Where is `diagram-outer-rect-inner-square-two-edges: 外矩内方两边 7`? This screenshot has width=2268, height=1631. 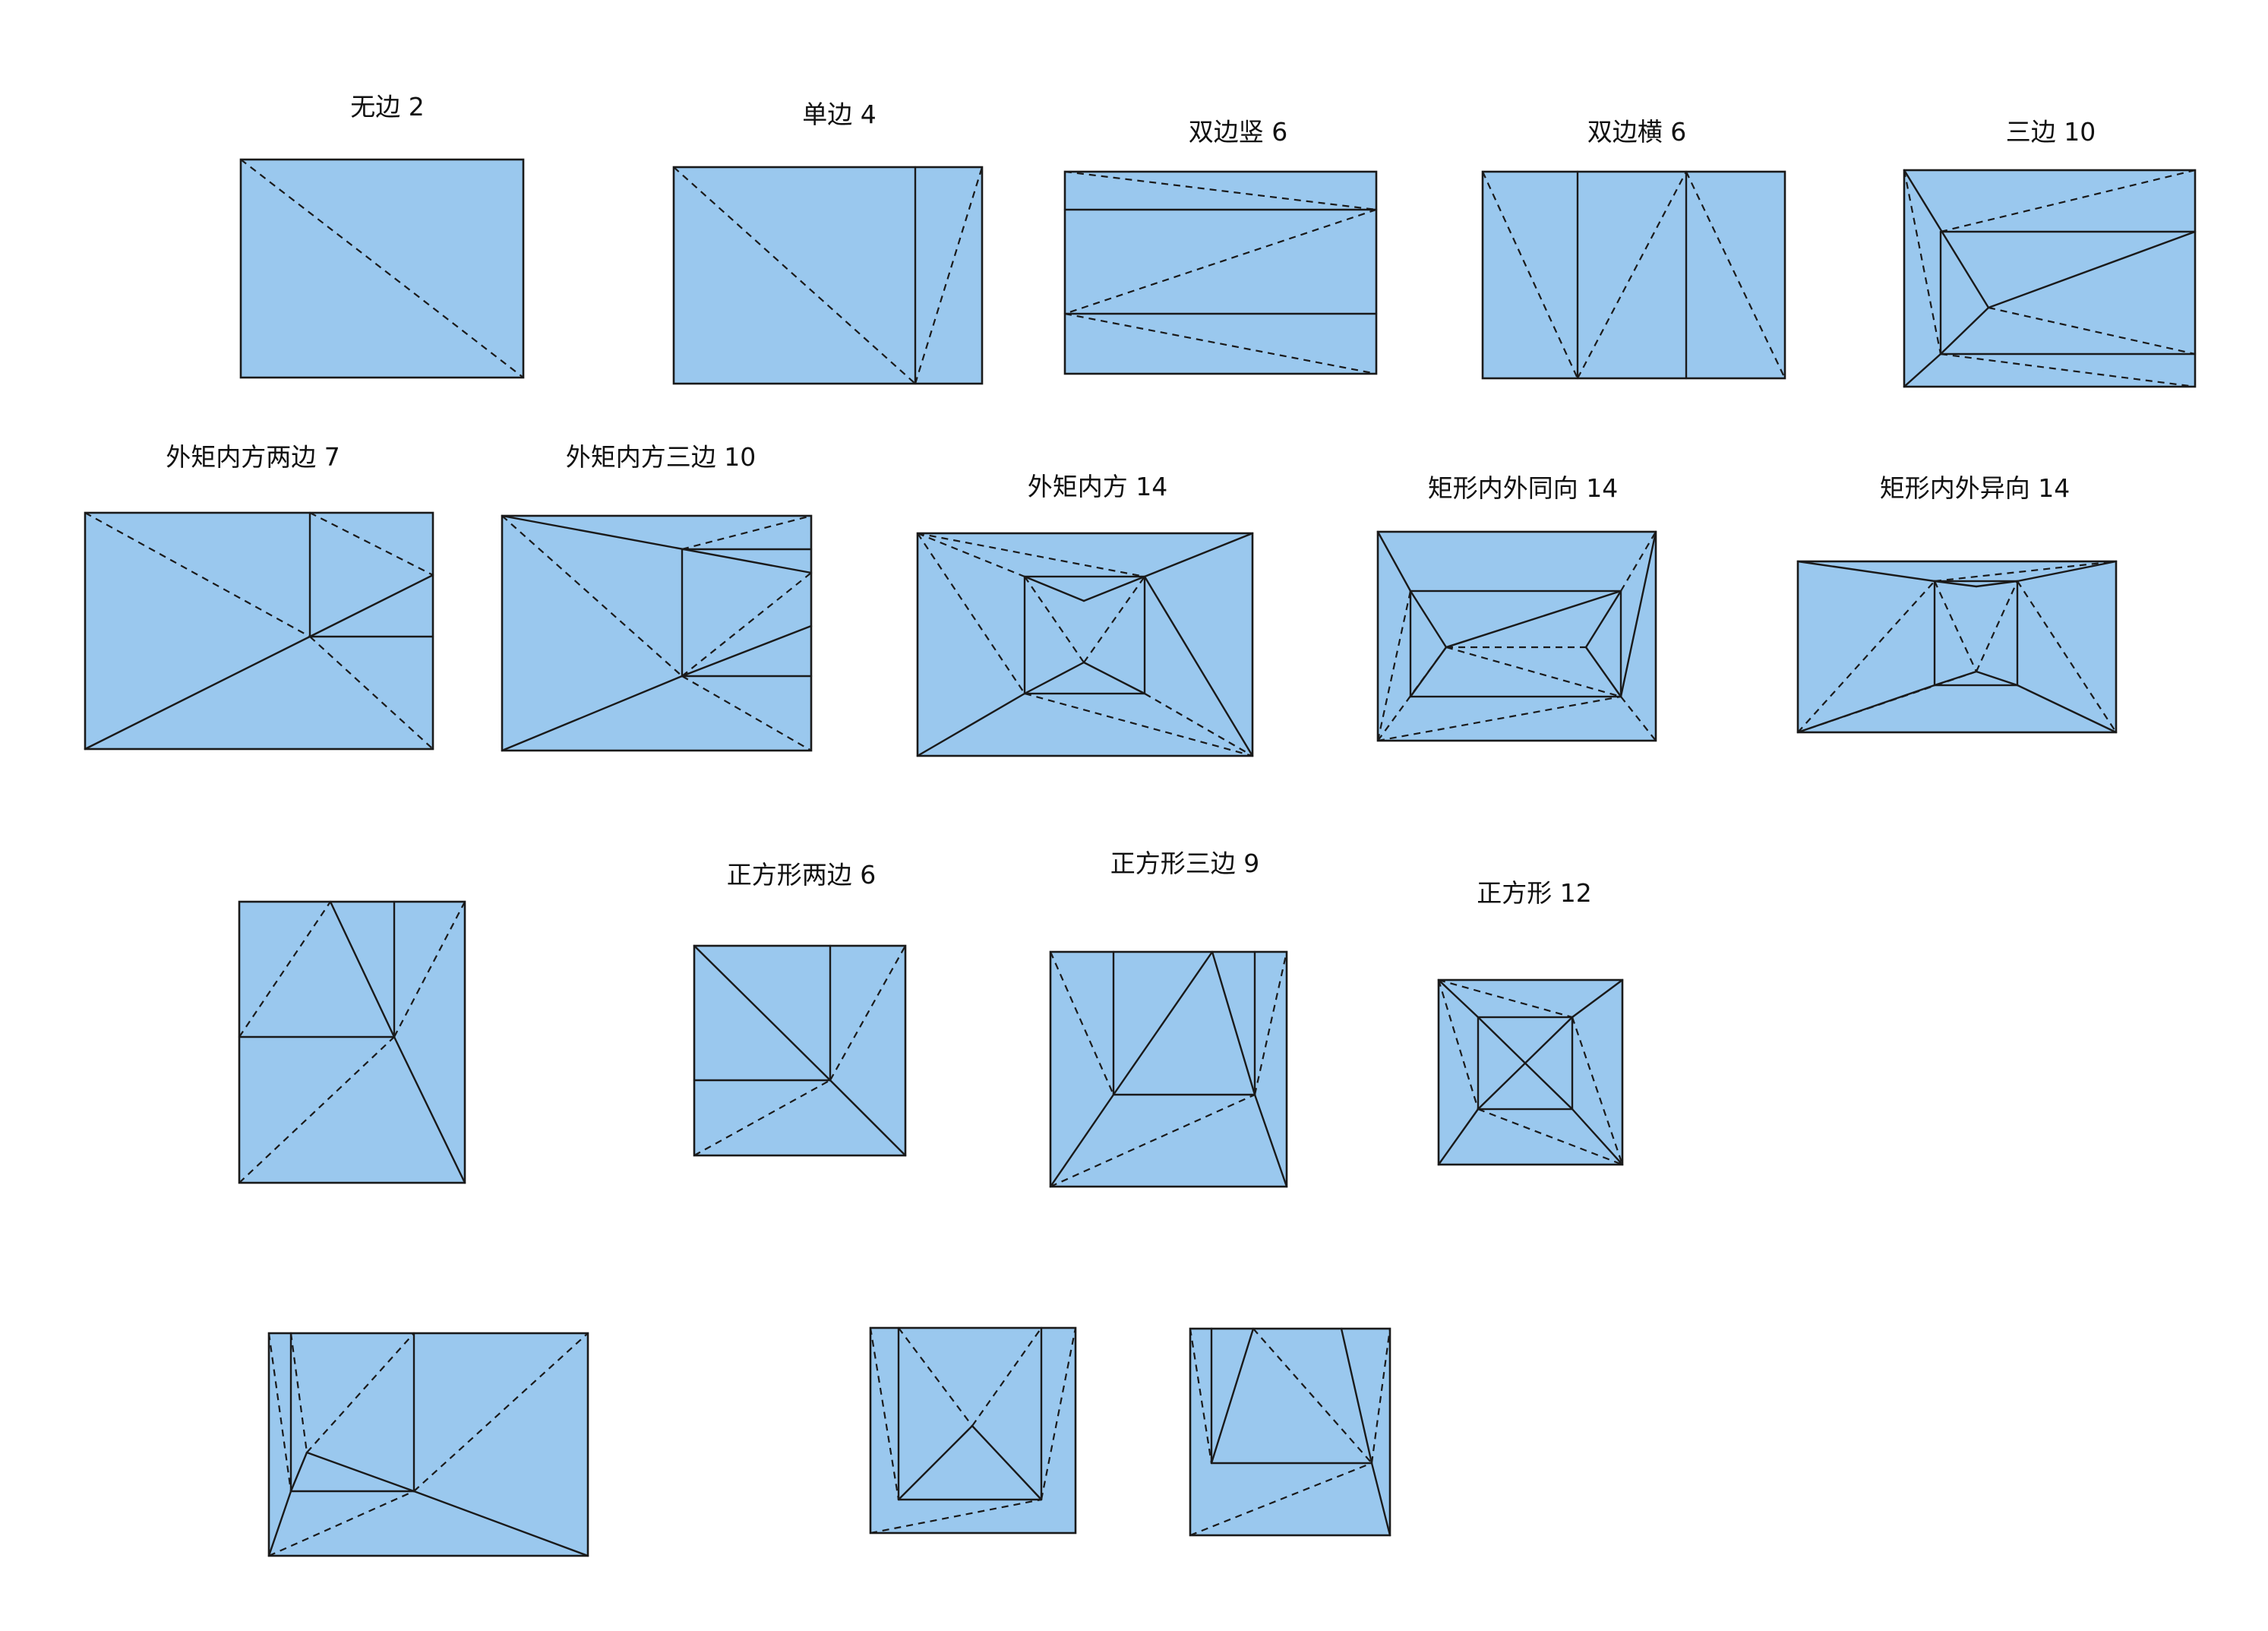
diagram-outer-rect-inner-square-two-edges: 外矩内方两边 7 is located at coordinates (259, 595).